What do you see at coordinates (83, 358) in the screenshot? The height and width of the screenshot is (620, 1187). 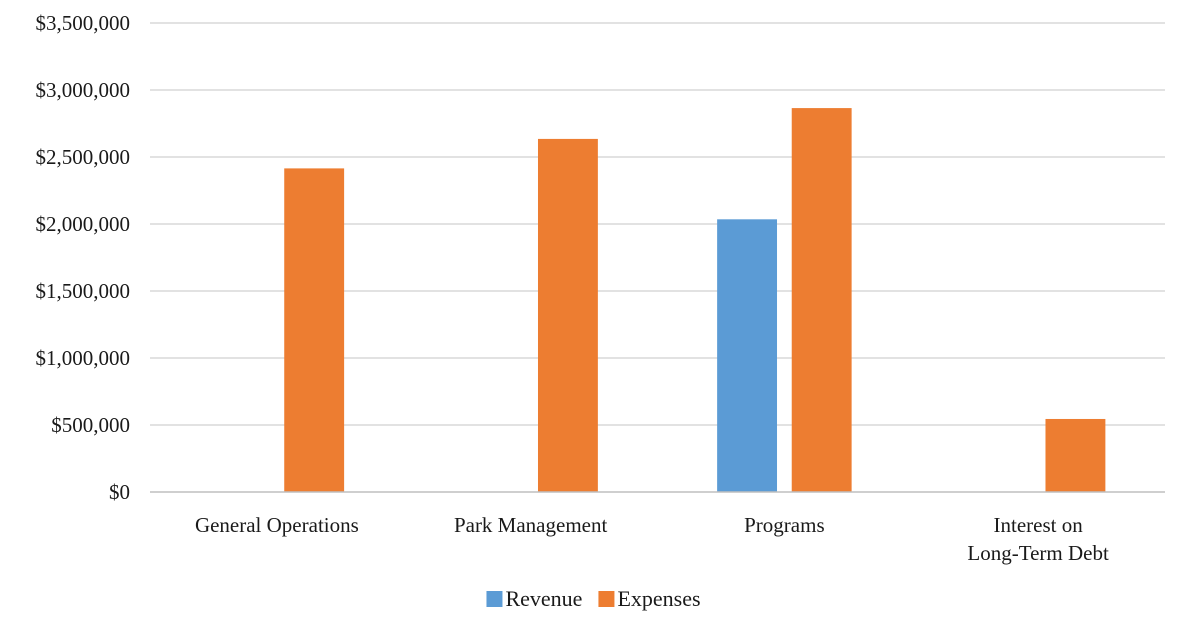 I see `y-tick-label: $1,000,000` at bounding box center [83, 358].